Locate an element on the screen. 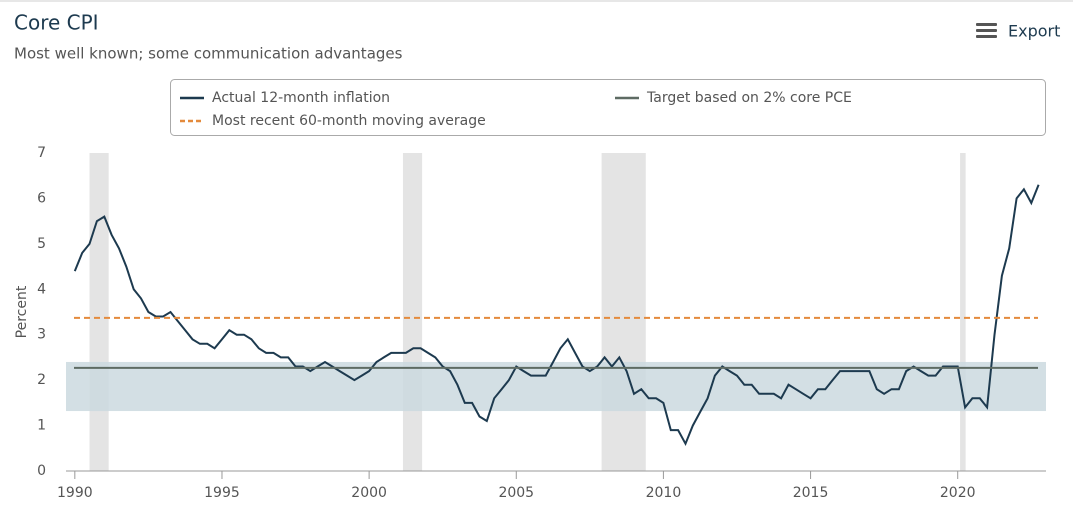 The image size is (1073, 523). y-axis-label: Percent is located at coordinates (22, 311).